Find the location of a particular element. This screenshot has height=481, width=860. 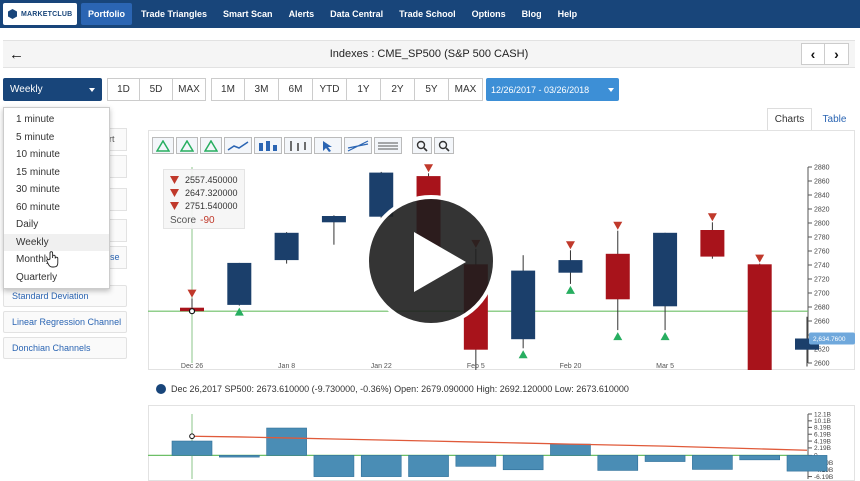

signal-level: 2751.540000 is located at coordinates (211, 205).